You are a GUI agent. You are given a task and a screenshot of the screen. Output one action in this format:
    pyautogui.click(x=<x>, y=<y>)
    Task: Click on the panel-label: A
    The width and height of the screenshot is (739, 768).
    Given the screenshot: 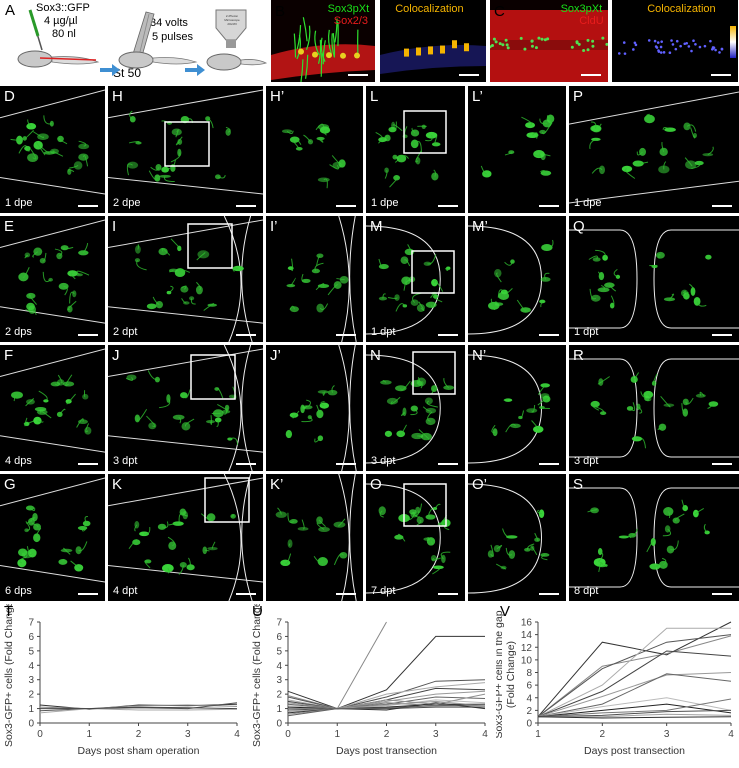 What is the action you would take?
    pyautogui.click(x=10, y=10)
    